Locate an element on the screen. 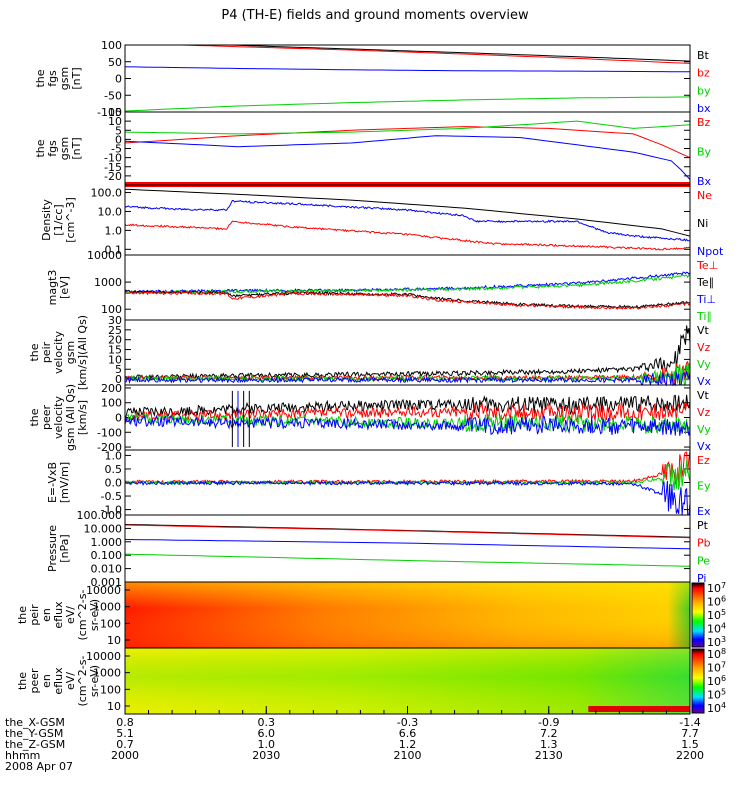 The width and height of the screenshot is (750, 800). series-Ne is located at coordinates (407, 220).